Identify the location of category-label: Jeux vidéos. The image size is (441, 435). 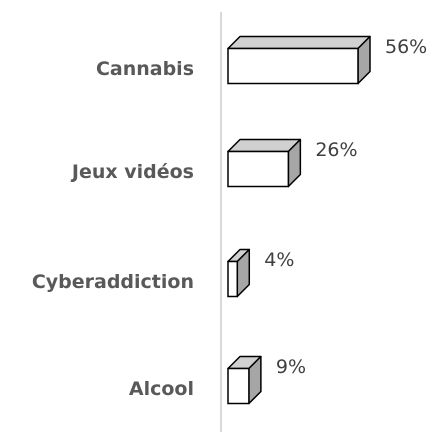
(132, 172).